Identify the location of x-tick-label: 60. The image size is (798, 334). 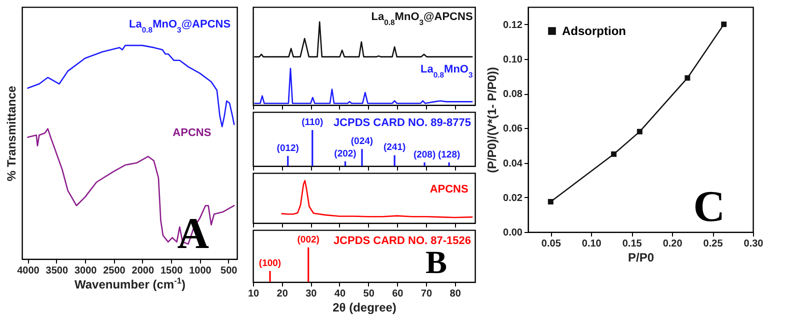
(398, 294).